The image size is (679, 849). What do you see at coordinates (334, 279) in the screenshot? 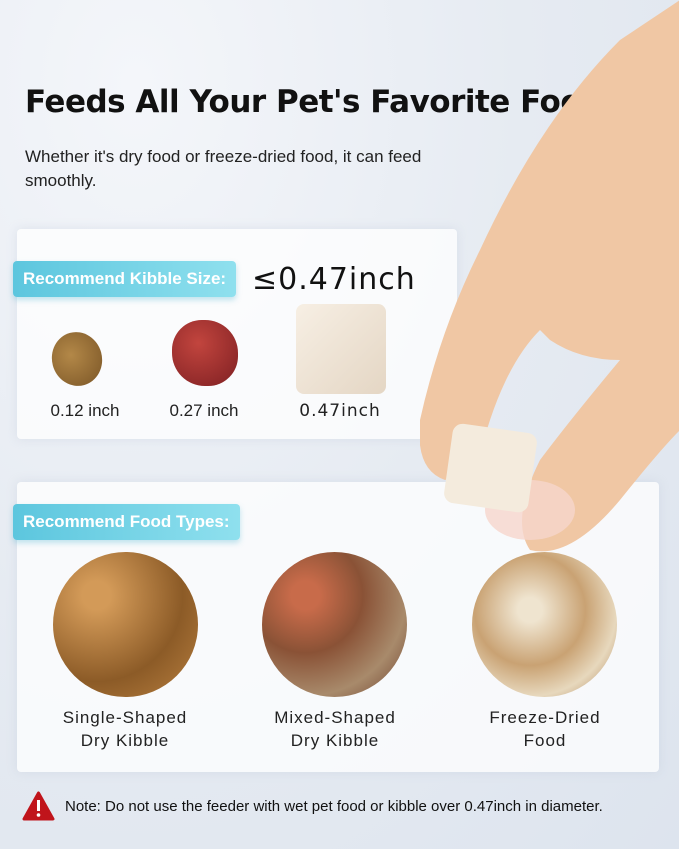
I see `max-kibble-size: ≤0.47inch` at bounding box center [334, 279].